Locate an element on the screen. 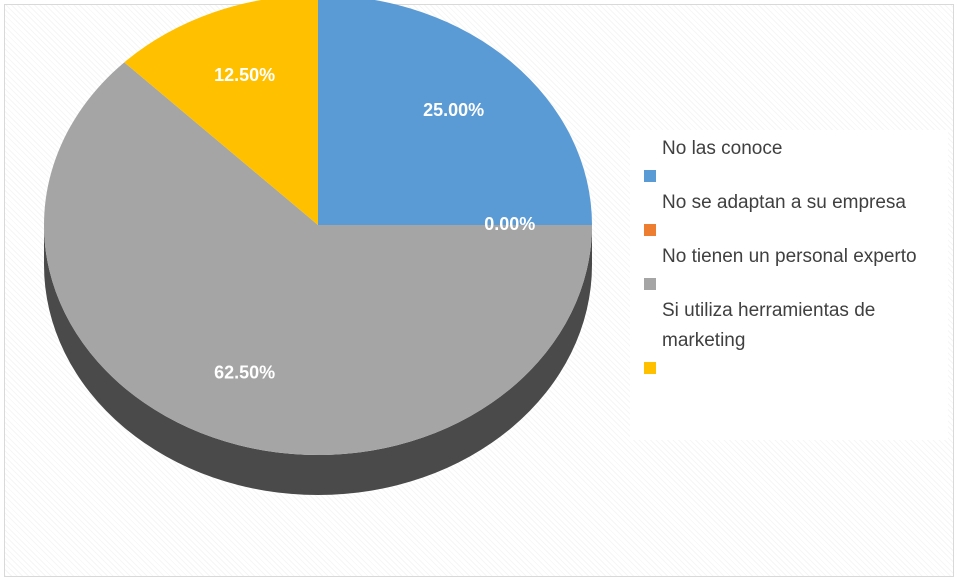 This screenshot has height=579, width=958. data-label: 0.00% is located at coordinates (509, 224).